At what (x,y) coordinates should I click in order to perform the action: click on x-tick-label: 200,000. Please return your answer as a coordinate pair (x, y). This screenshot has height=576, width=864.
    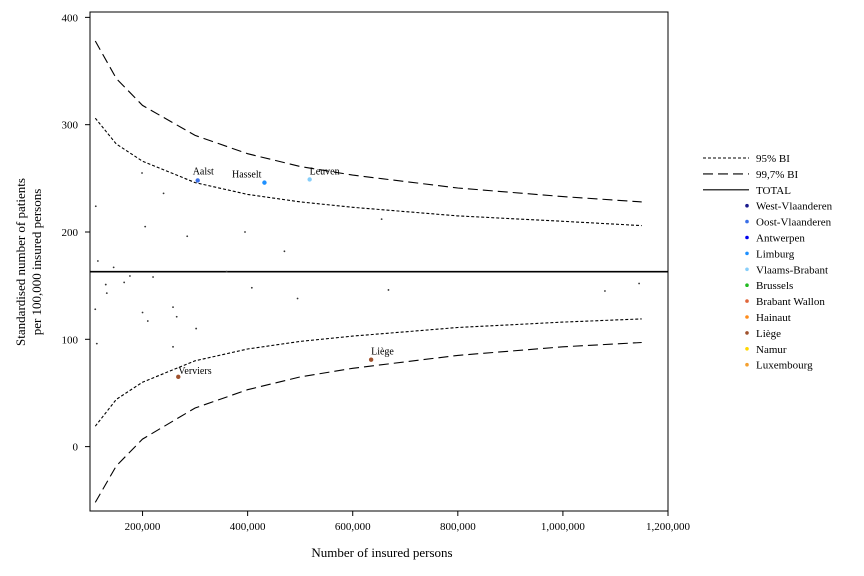
    Looking at the image, I should click on (143, 527).